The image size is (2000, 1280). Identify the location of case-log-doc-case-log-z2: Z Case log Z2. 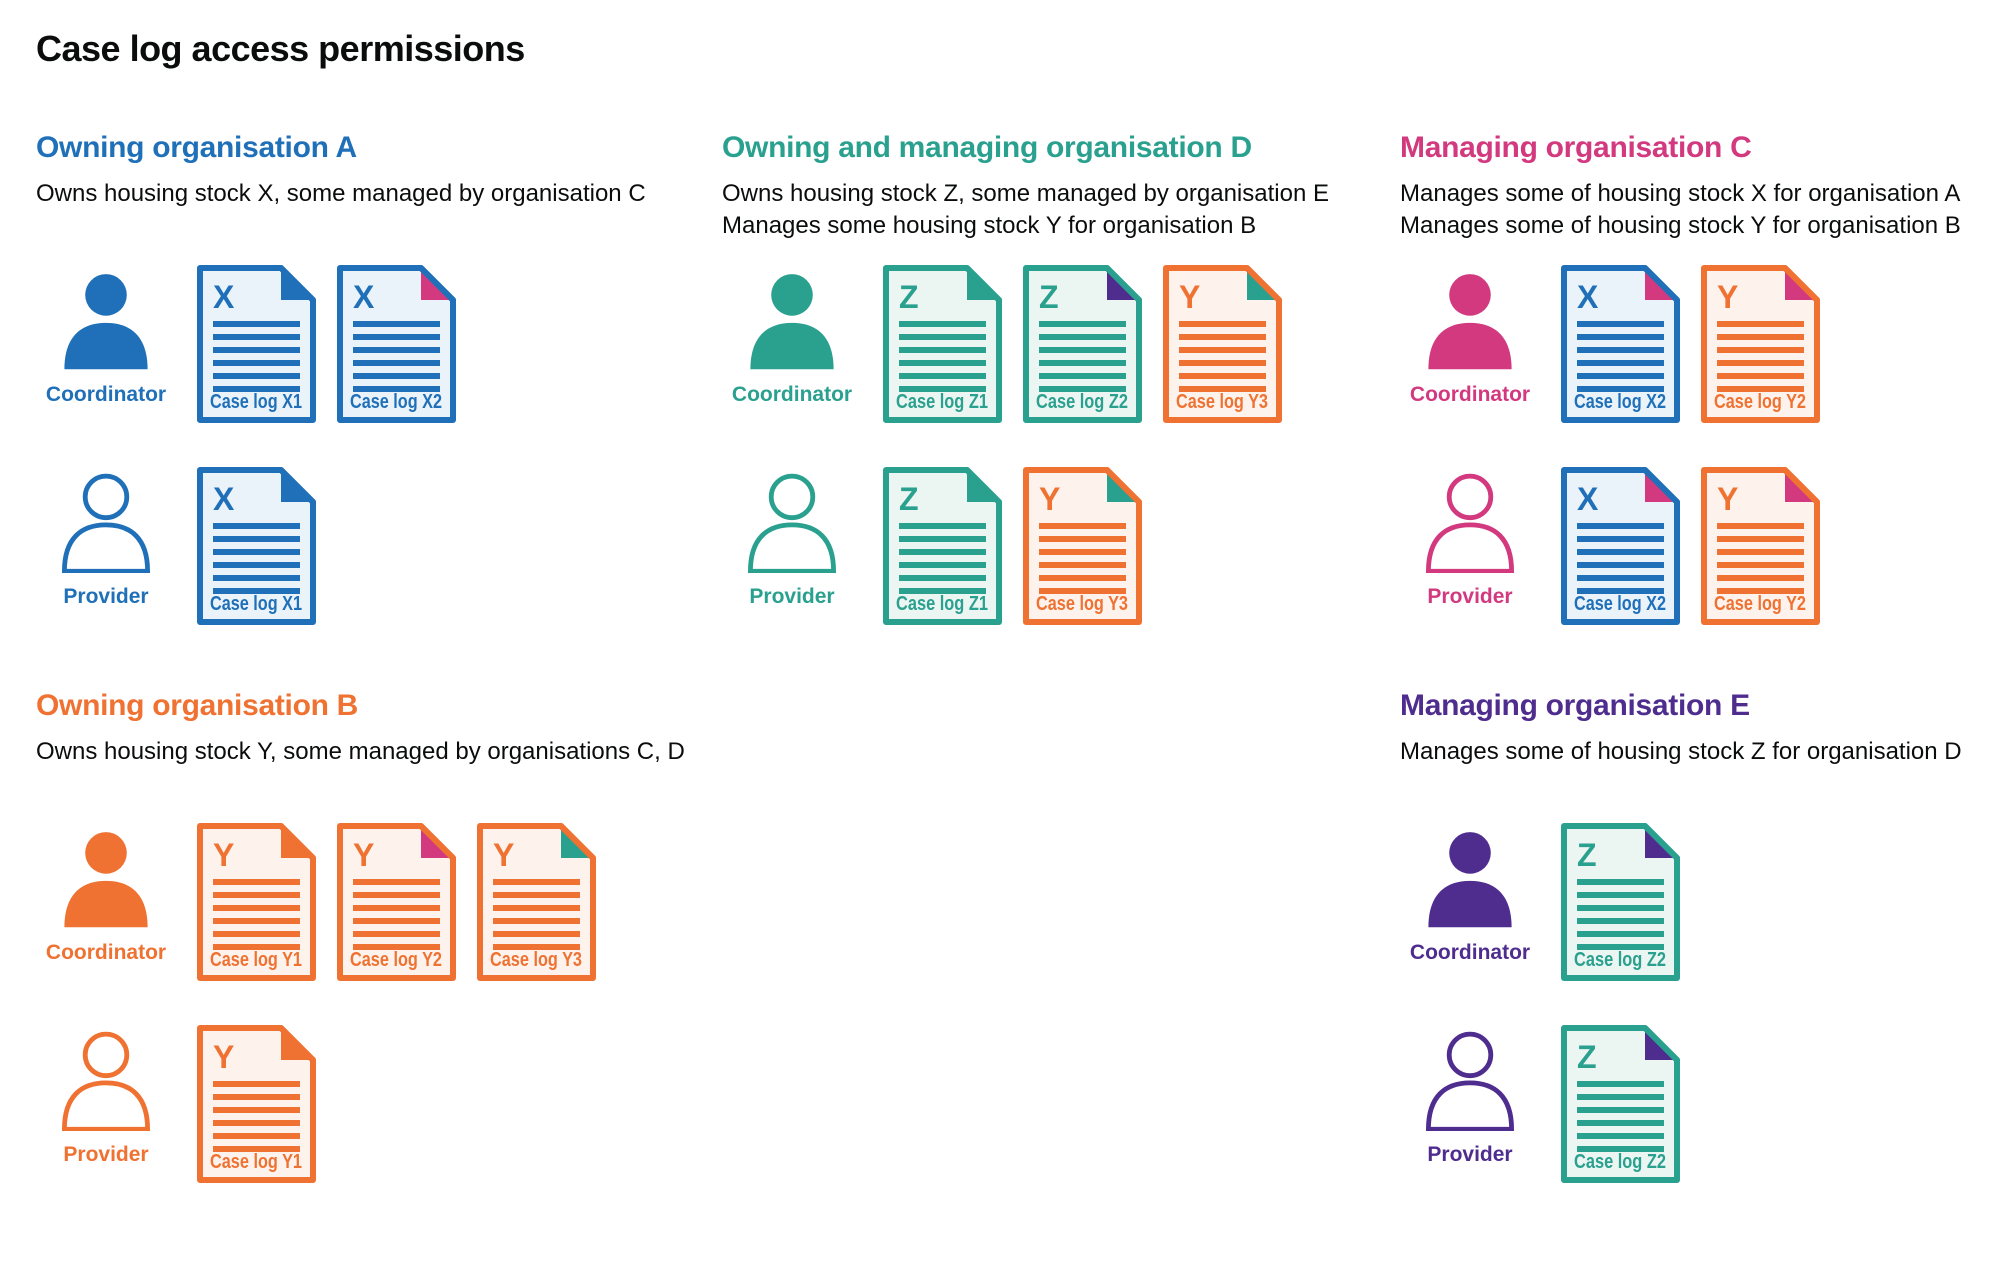
(1620, 1104).